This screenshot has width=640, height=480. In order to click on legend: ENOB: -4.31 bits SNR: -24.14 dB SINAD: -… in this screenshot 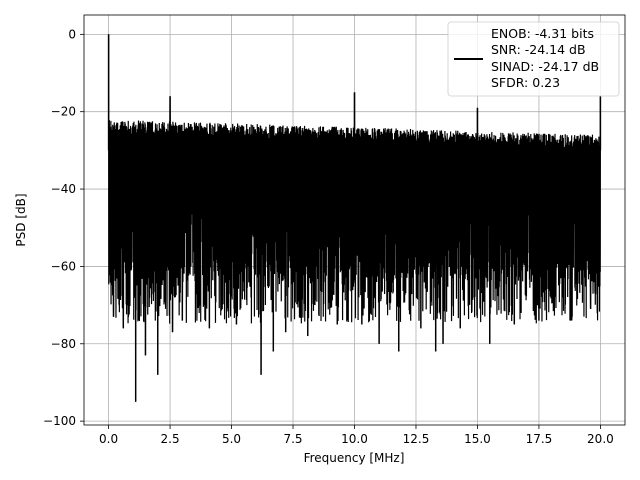, I will do `click(533, 59)`.